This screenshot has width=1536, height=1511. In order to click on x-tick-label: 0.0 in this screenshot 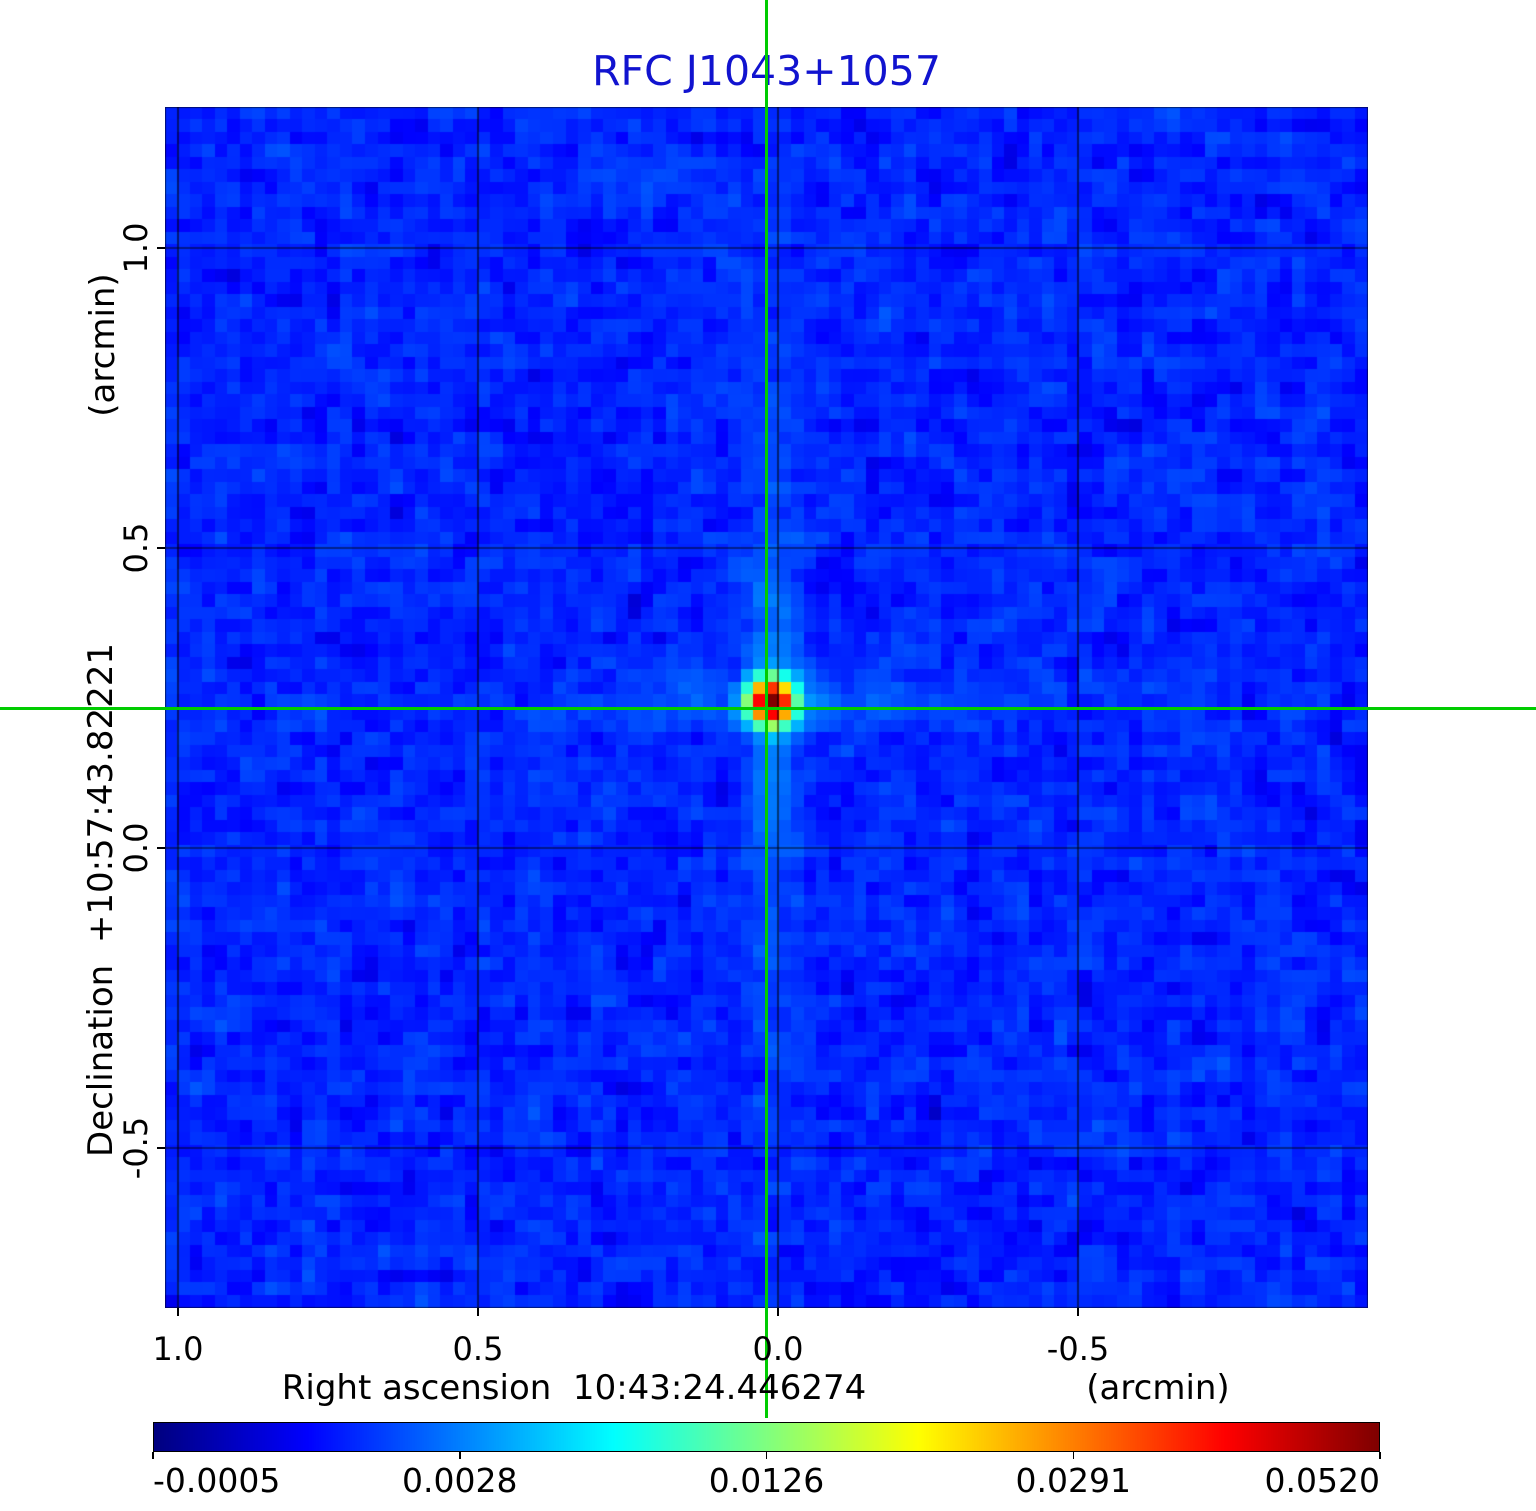, I will do `click(778, 1349)`.